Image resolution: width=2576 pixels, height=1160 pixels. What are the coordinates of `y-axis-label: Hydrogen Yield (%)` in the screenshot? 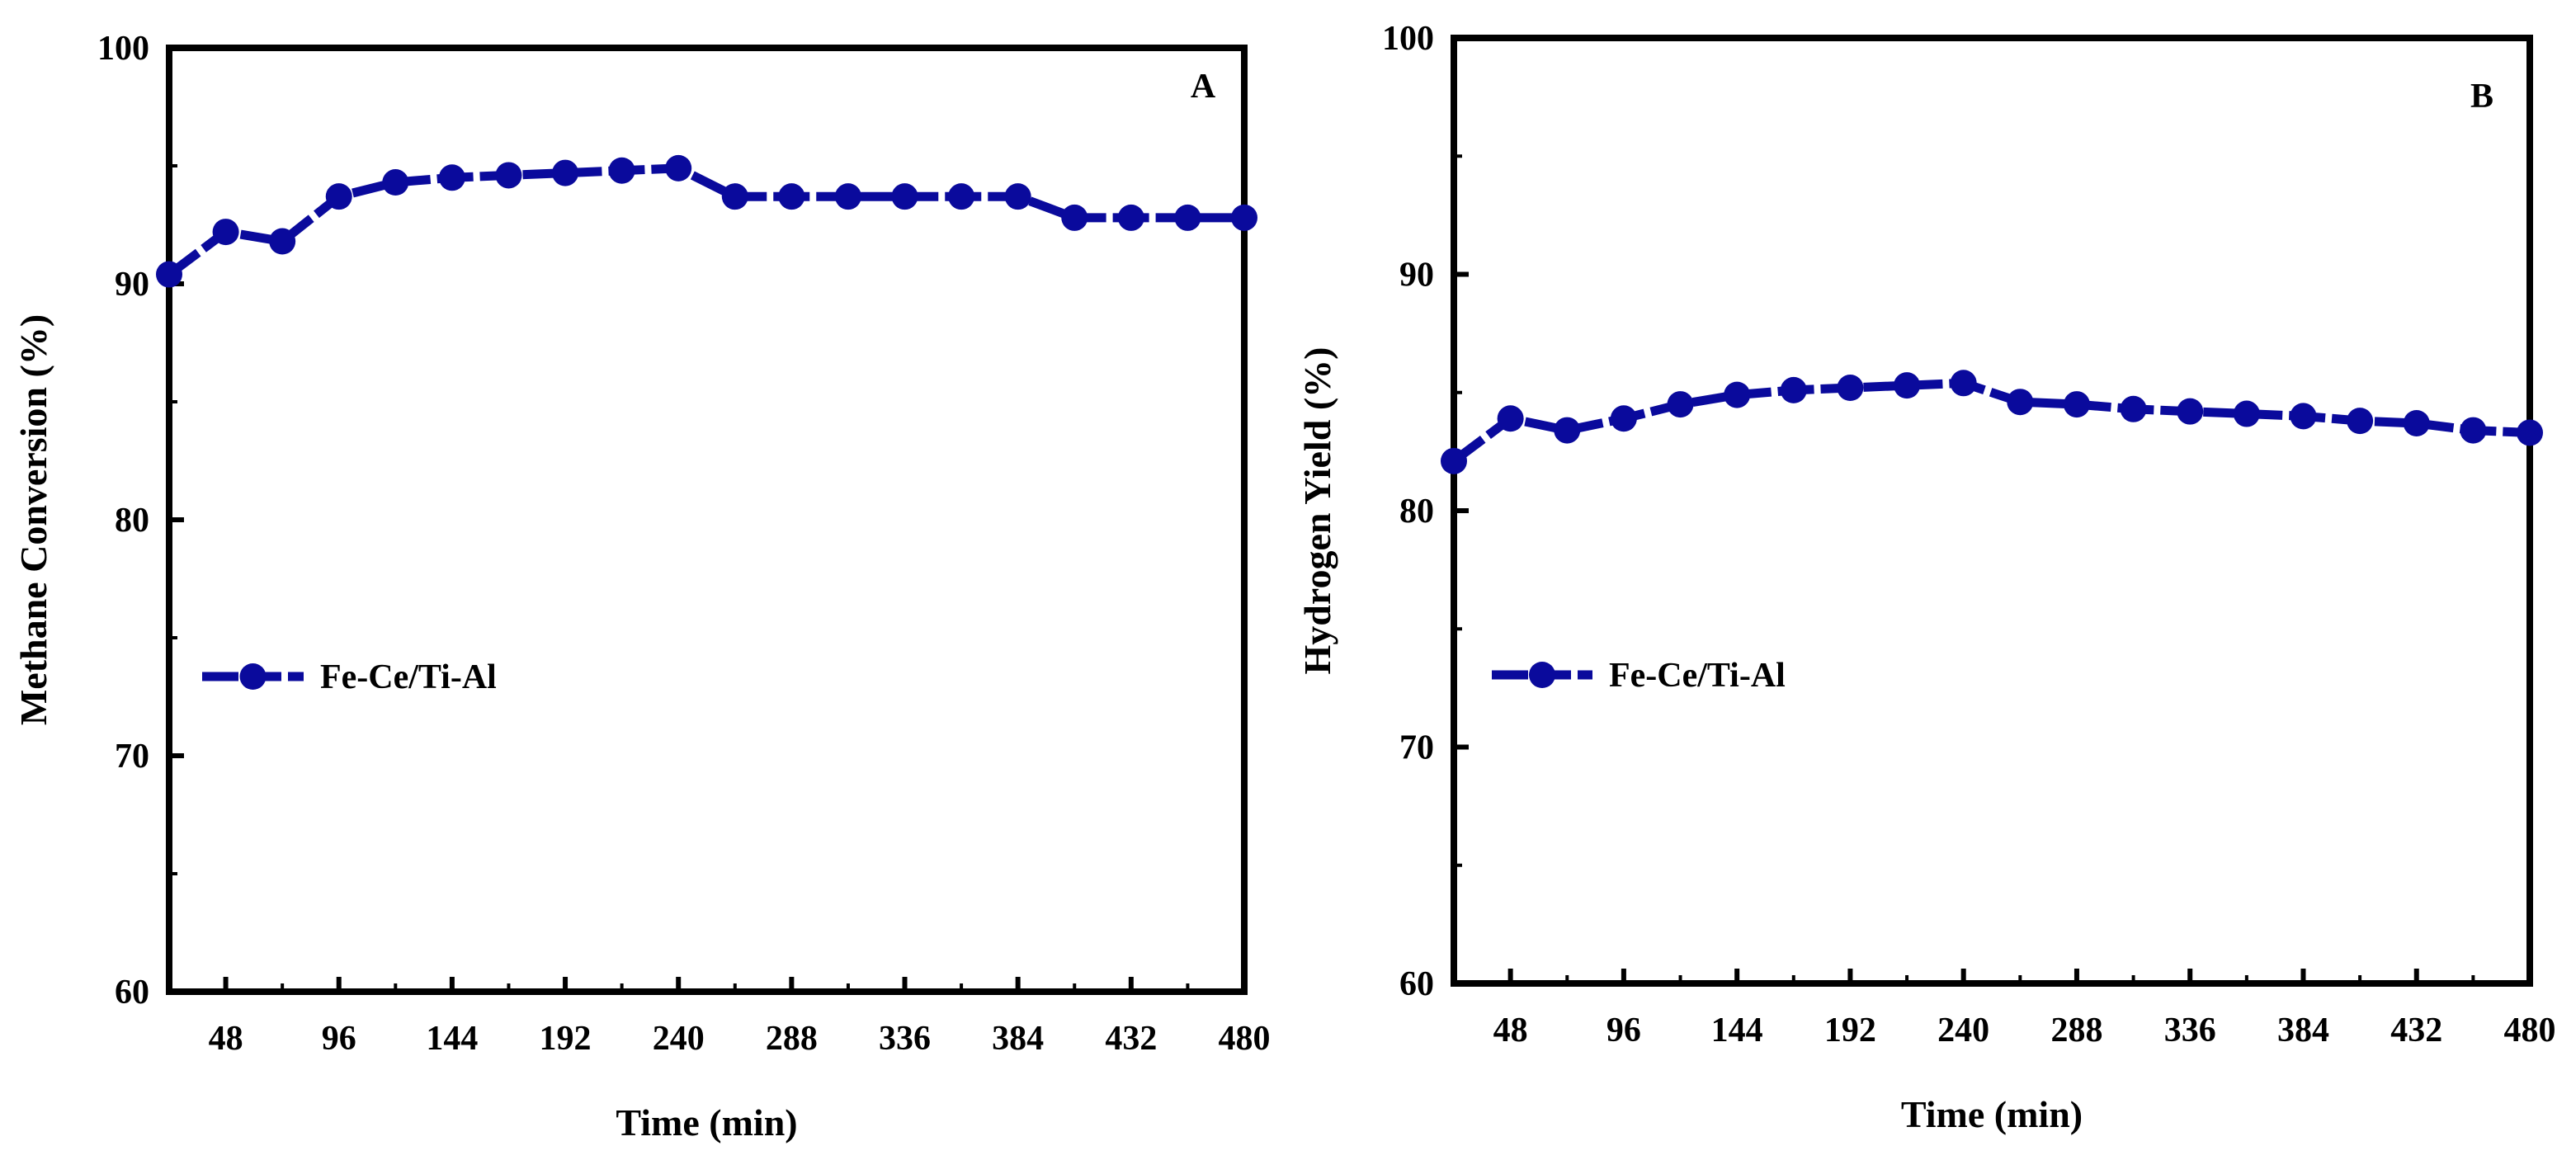 It's located at (1317, 511).